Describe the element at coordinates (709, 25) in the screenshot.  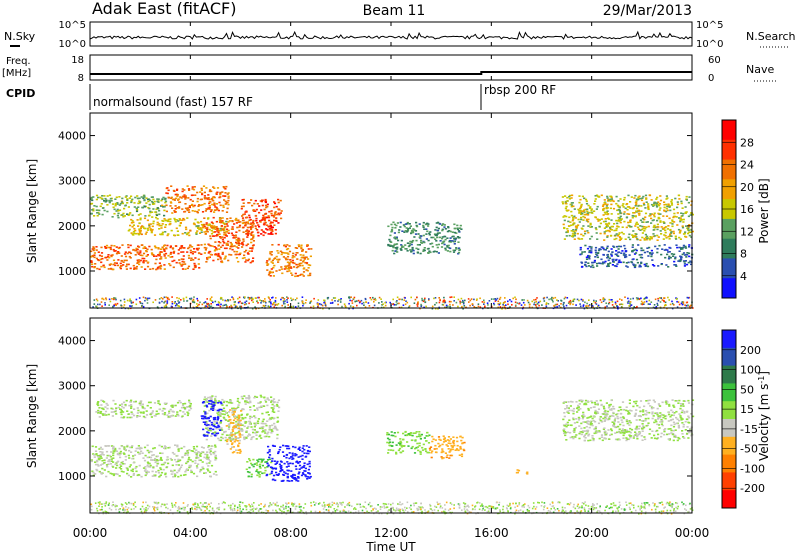
I see `noise-right-tick-top: 10^5` at that location.